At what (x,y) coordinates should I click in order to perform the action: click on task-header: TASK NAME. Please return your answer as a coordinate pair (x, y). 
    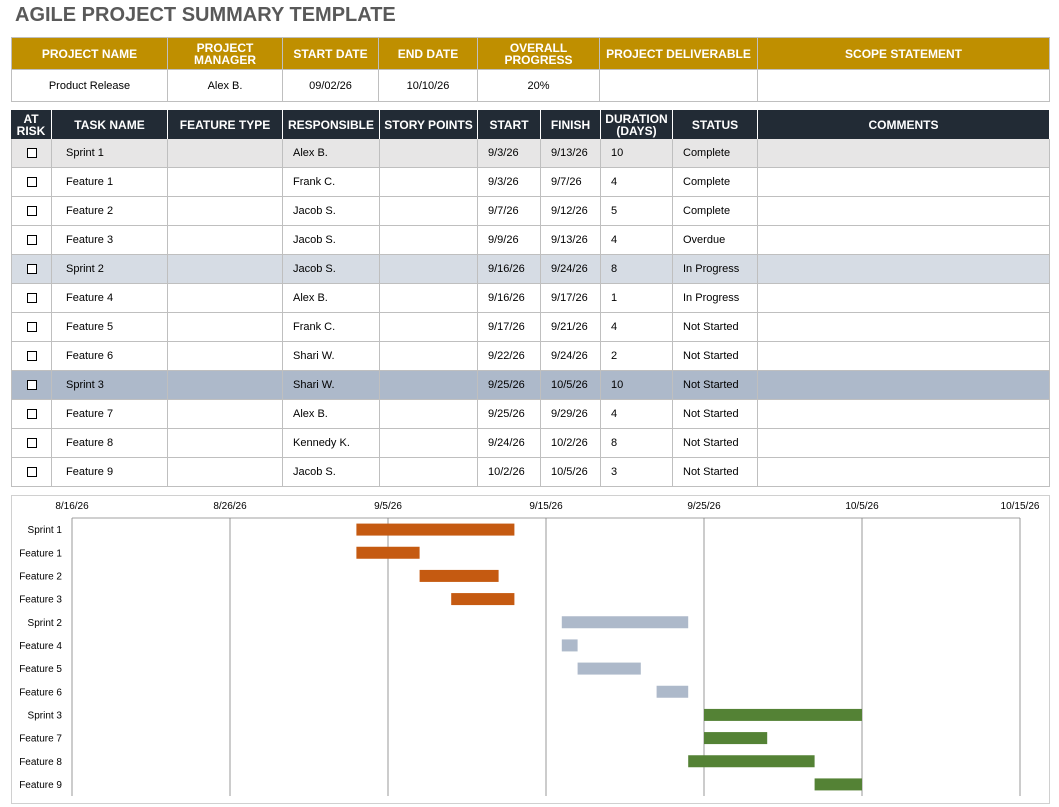
    Looking at the image, I should click on (110, 124).